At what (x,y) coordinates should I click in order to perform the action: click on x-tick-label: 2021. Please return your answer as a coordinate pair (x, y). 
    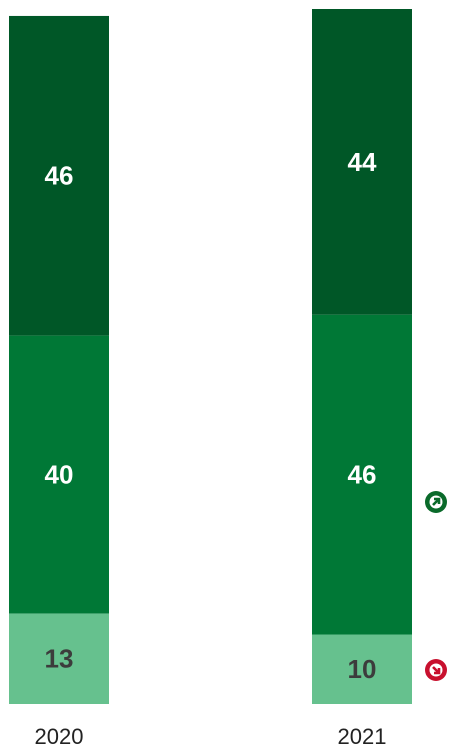
    Looking at the image, I should click on (362, 735).